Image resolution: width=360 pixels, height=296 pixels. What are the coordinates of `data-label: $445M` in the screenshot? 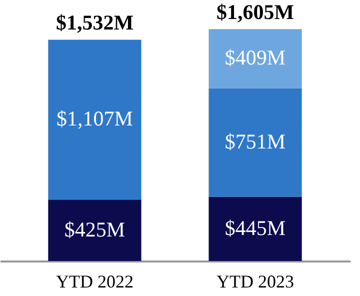 It's located at (255, 228).